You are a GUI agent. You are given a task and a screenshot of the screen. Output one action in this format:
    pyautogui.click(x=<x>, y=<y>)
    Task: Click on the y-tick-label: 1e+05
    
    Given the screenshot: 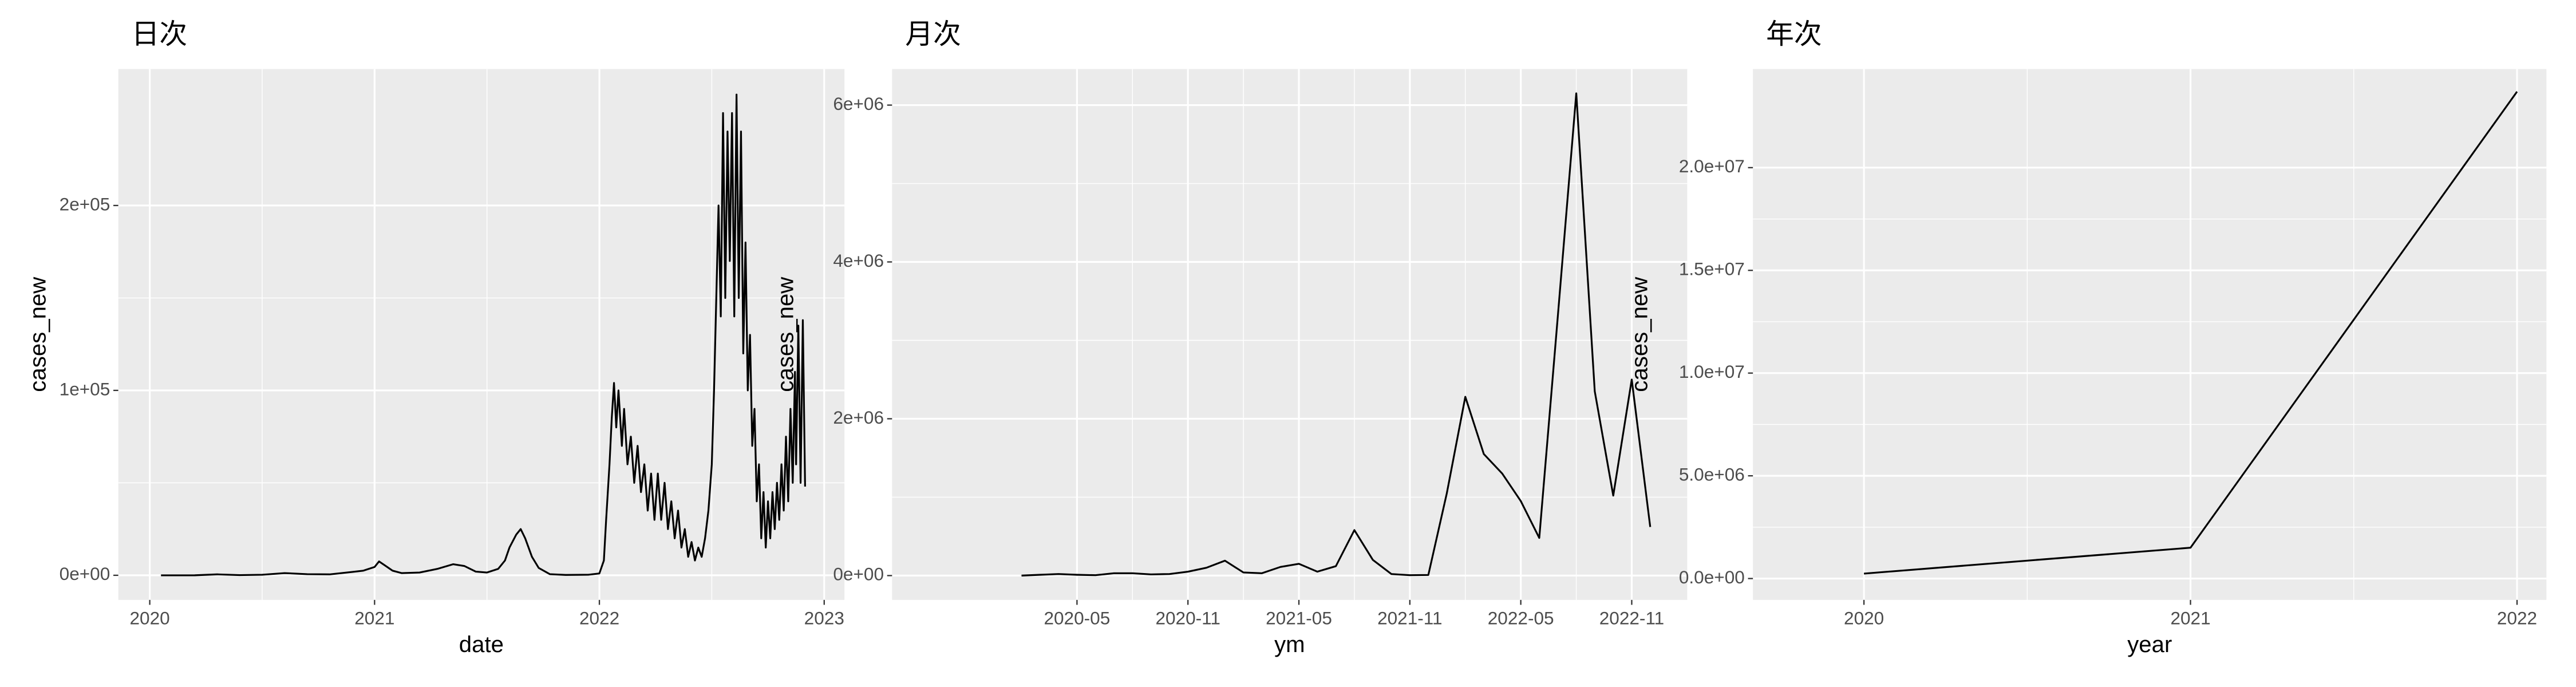 What is the action you would take?
    pyautogui.click(x=85, y=388)
    